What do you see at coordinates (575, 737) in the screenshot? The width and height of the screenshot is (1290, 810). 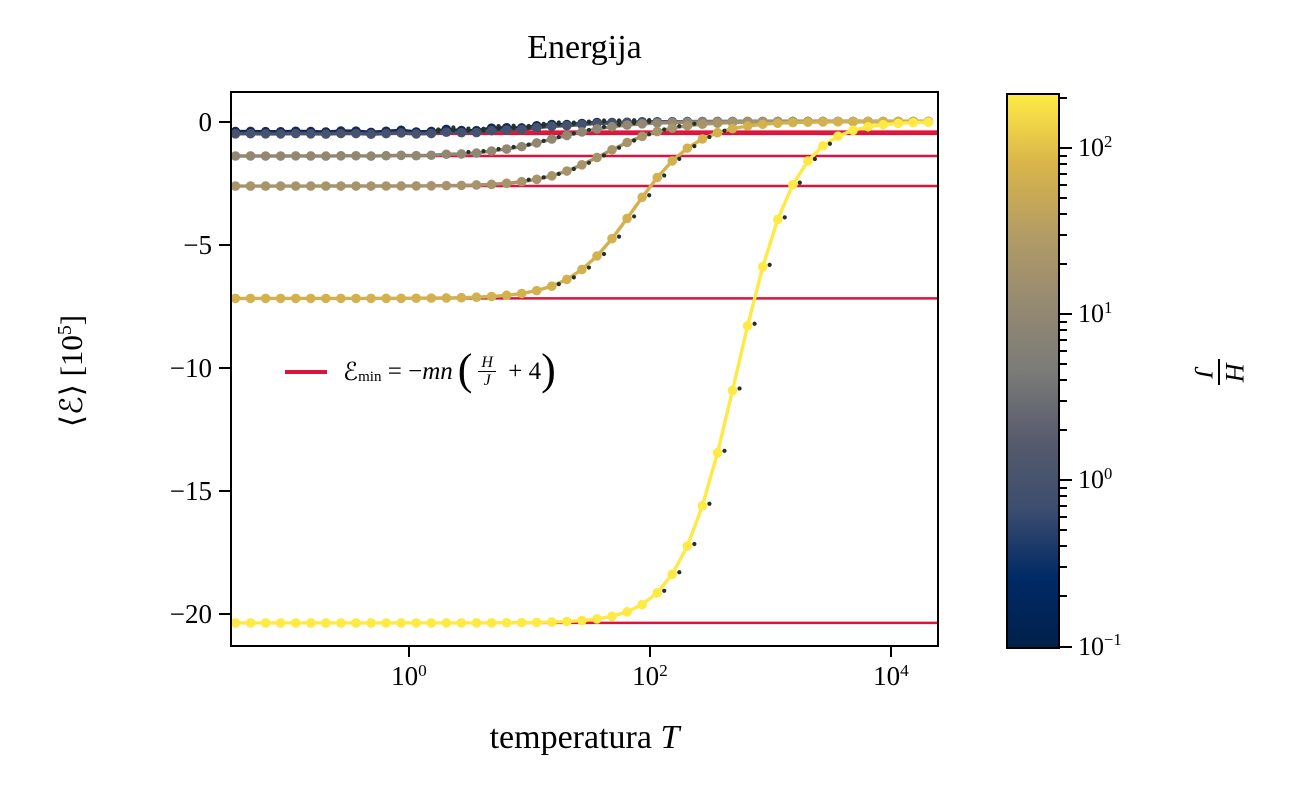 I see `x-axis-label-text: temperatura` at bounding box center [575, 737].